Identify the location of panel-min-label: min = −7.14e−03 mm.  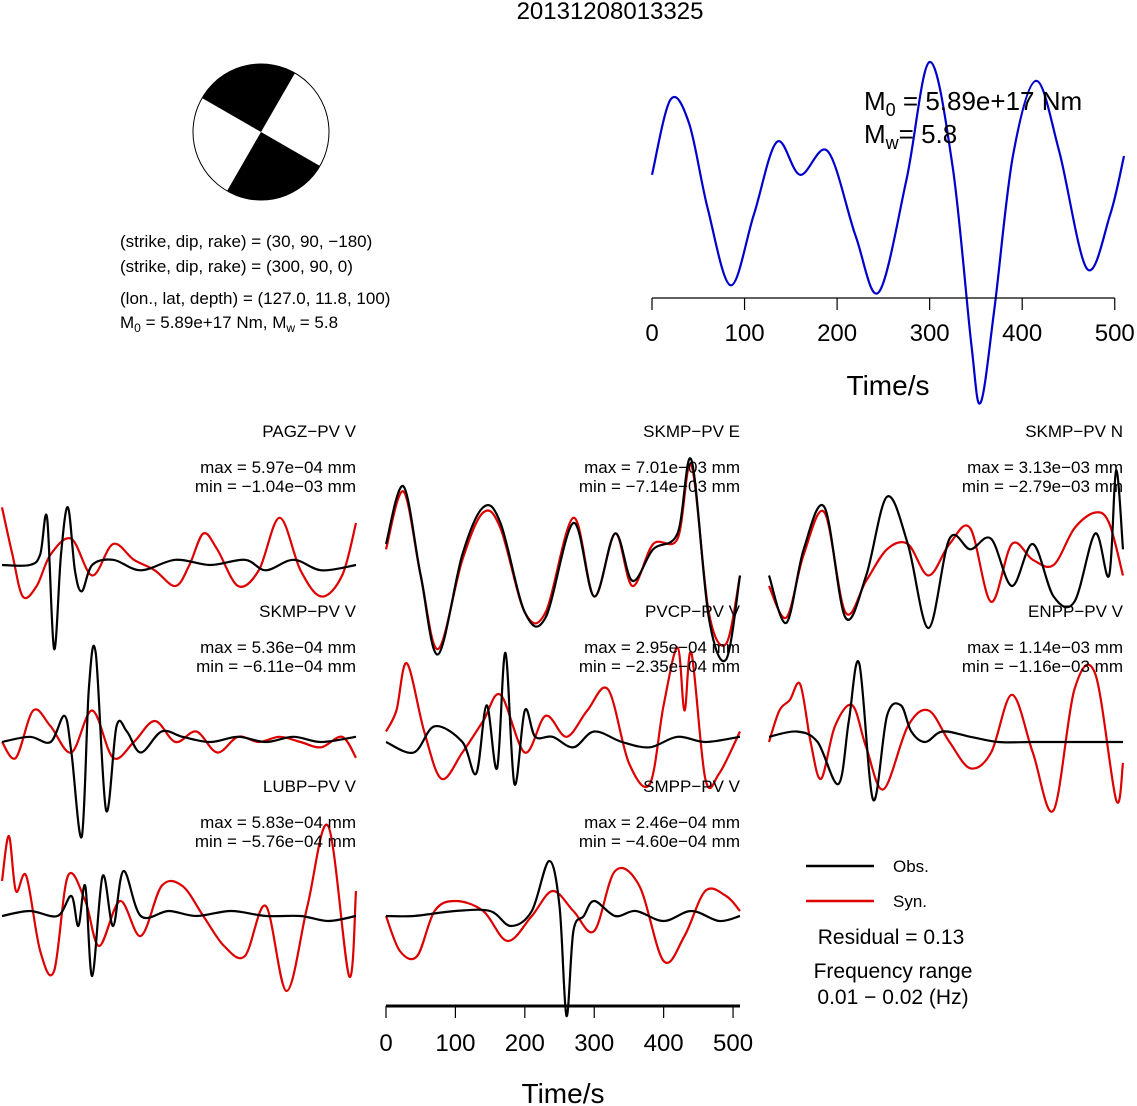
(659, 486).